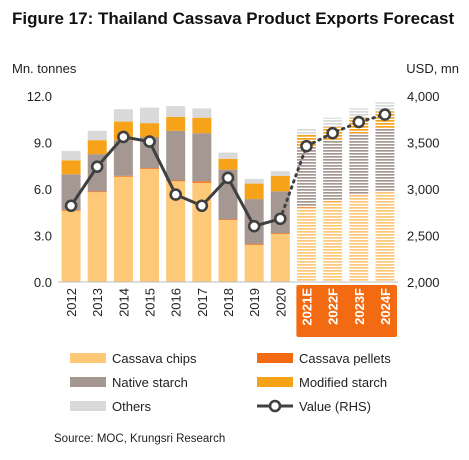  Describe the element at coordinates (343, 382) in the screenshot. I see `legend-label-modified-starch: Modified starch` at that location.